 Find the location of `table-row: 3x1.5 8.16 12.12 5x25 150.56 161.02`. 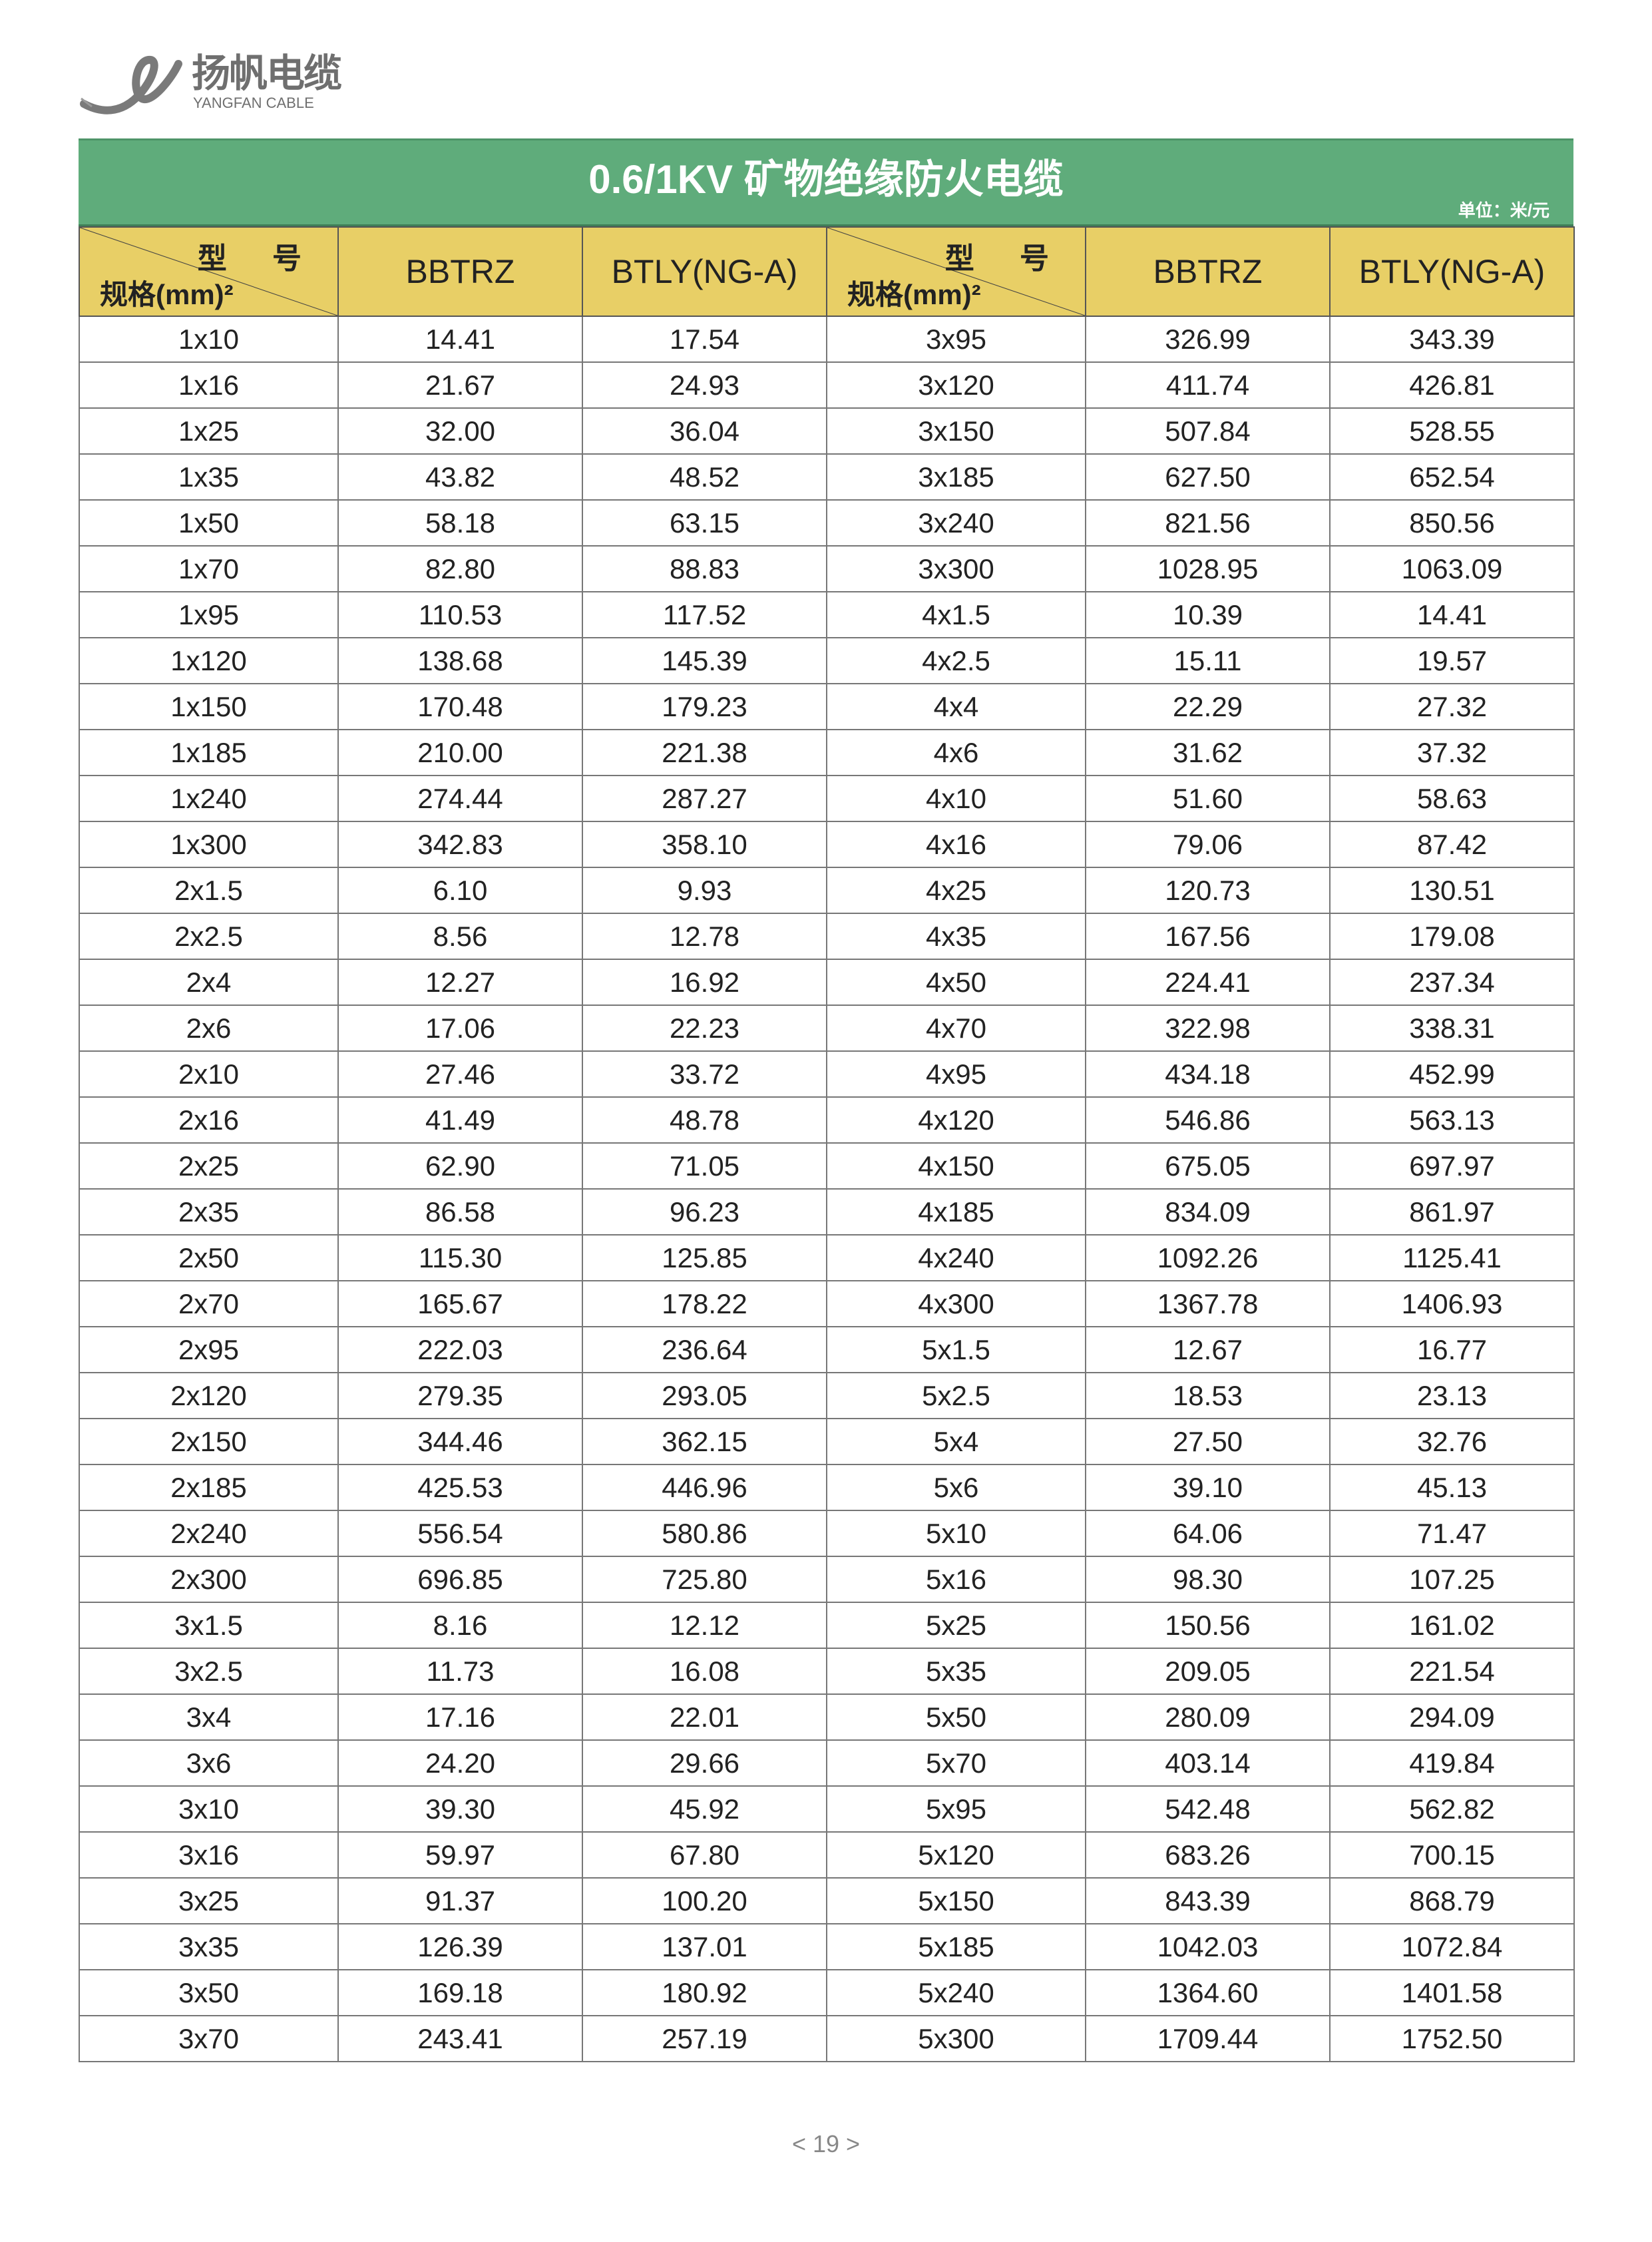

table-row: 3x1.5 8.16 12.12 5x25 150.56 161.02 is located at coordinates (827, 1625).